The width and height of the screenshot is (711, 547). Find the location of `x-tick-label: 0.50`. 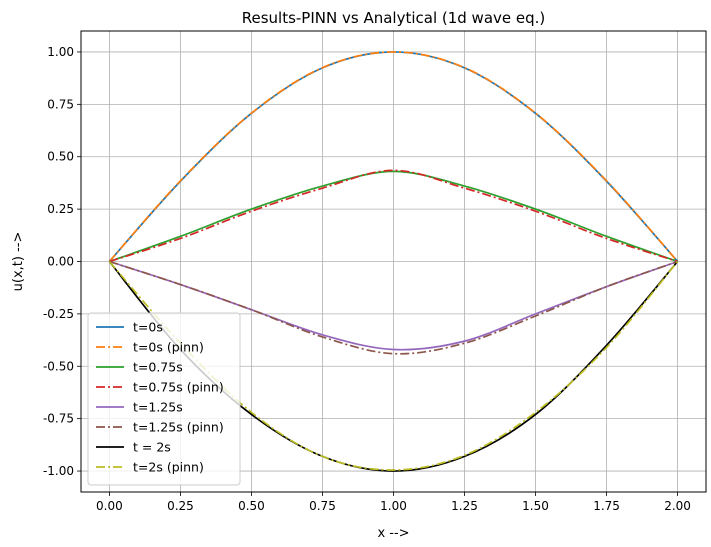

x-tick-label: 0.50 is located at coordinates (251, 506).